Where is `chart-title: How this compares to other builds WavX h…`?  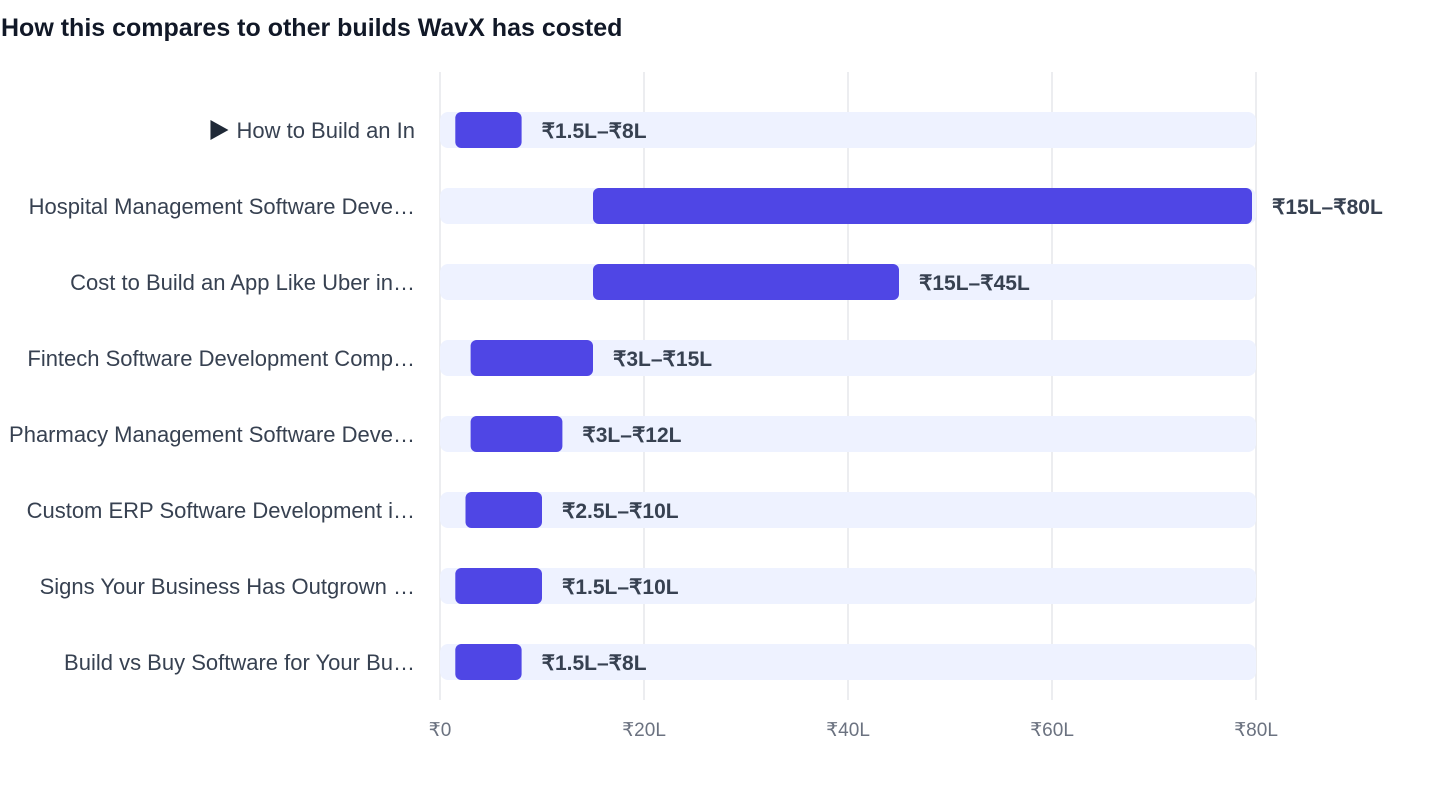
chart-title: How this compares to other builds WavX h… is located at coordinates (312, 28).